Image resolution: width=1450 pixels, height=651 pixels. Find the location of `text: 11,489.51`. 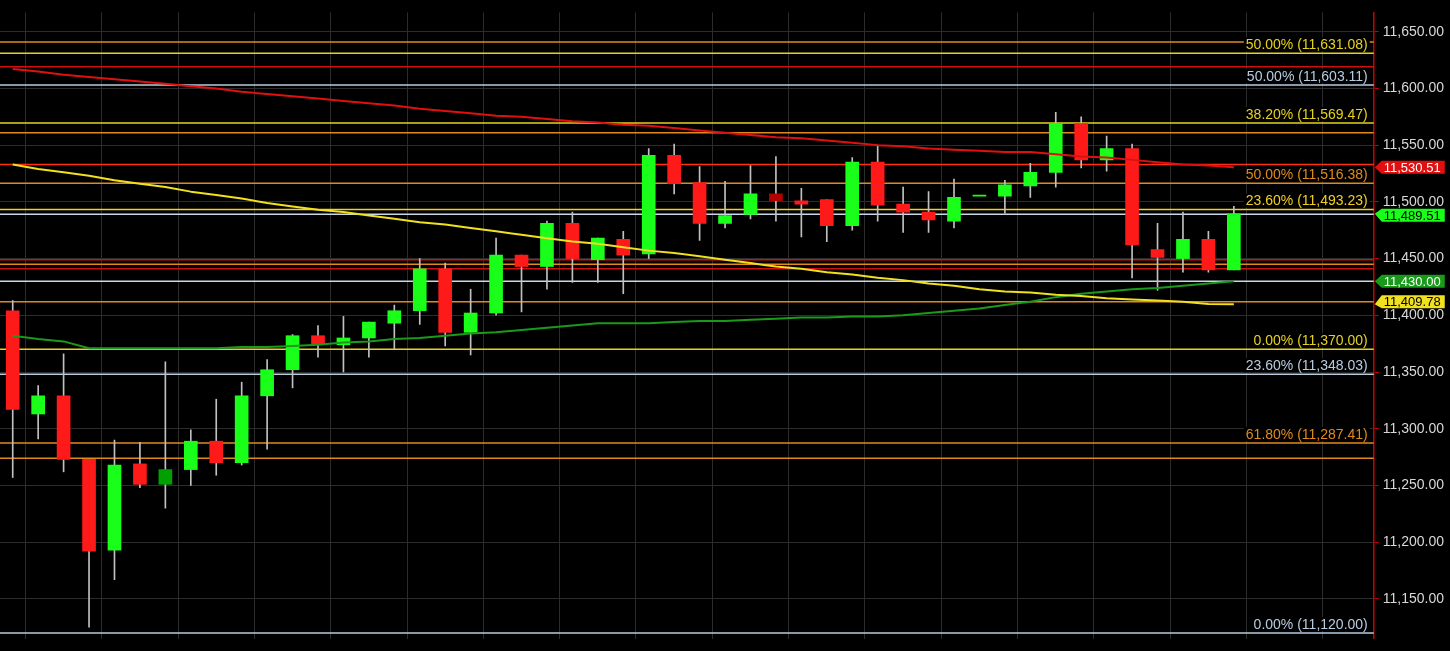

text: 11,489.51 is located at coordinates (1412, 215).